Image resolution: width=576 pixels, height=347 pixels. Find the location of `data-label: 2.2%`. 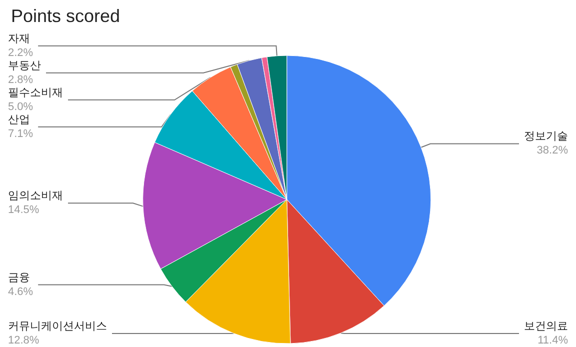

data-label: 2.2% is located at coordinates (21, 52).